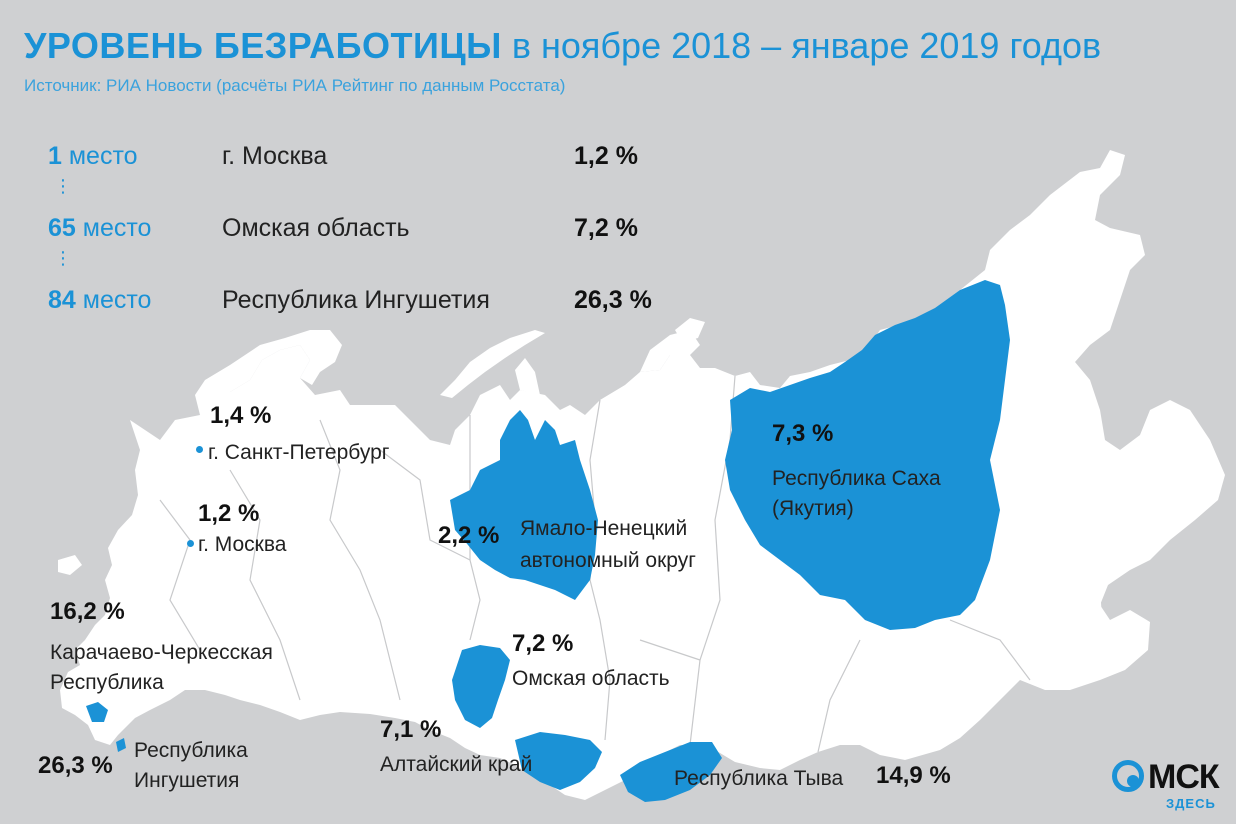 The height and width of the screenshot is (824, 1236). Describe the element at coordinates (97, 712) in the screenshot. I see `region-karachay-cherkessia` at that location.